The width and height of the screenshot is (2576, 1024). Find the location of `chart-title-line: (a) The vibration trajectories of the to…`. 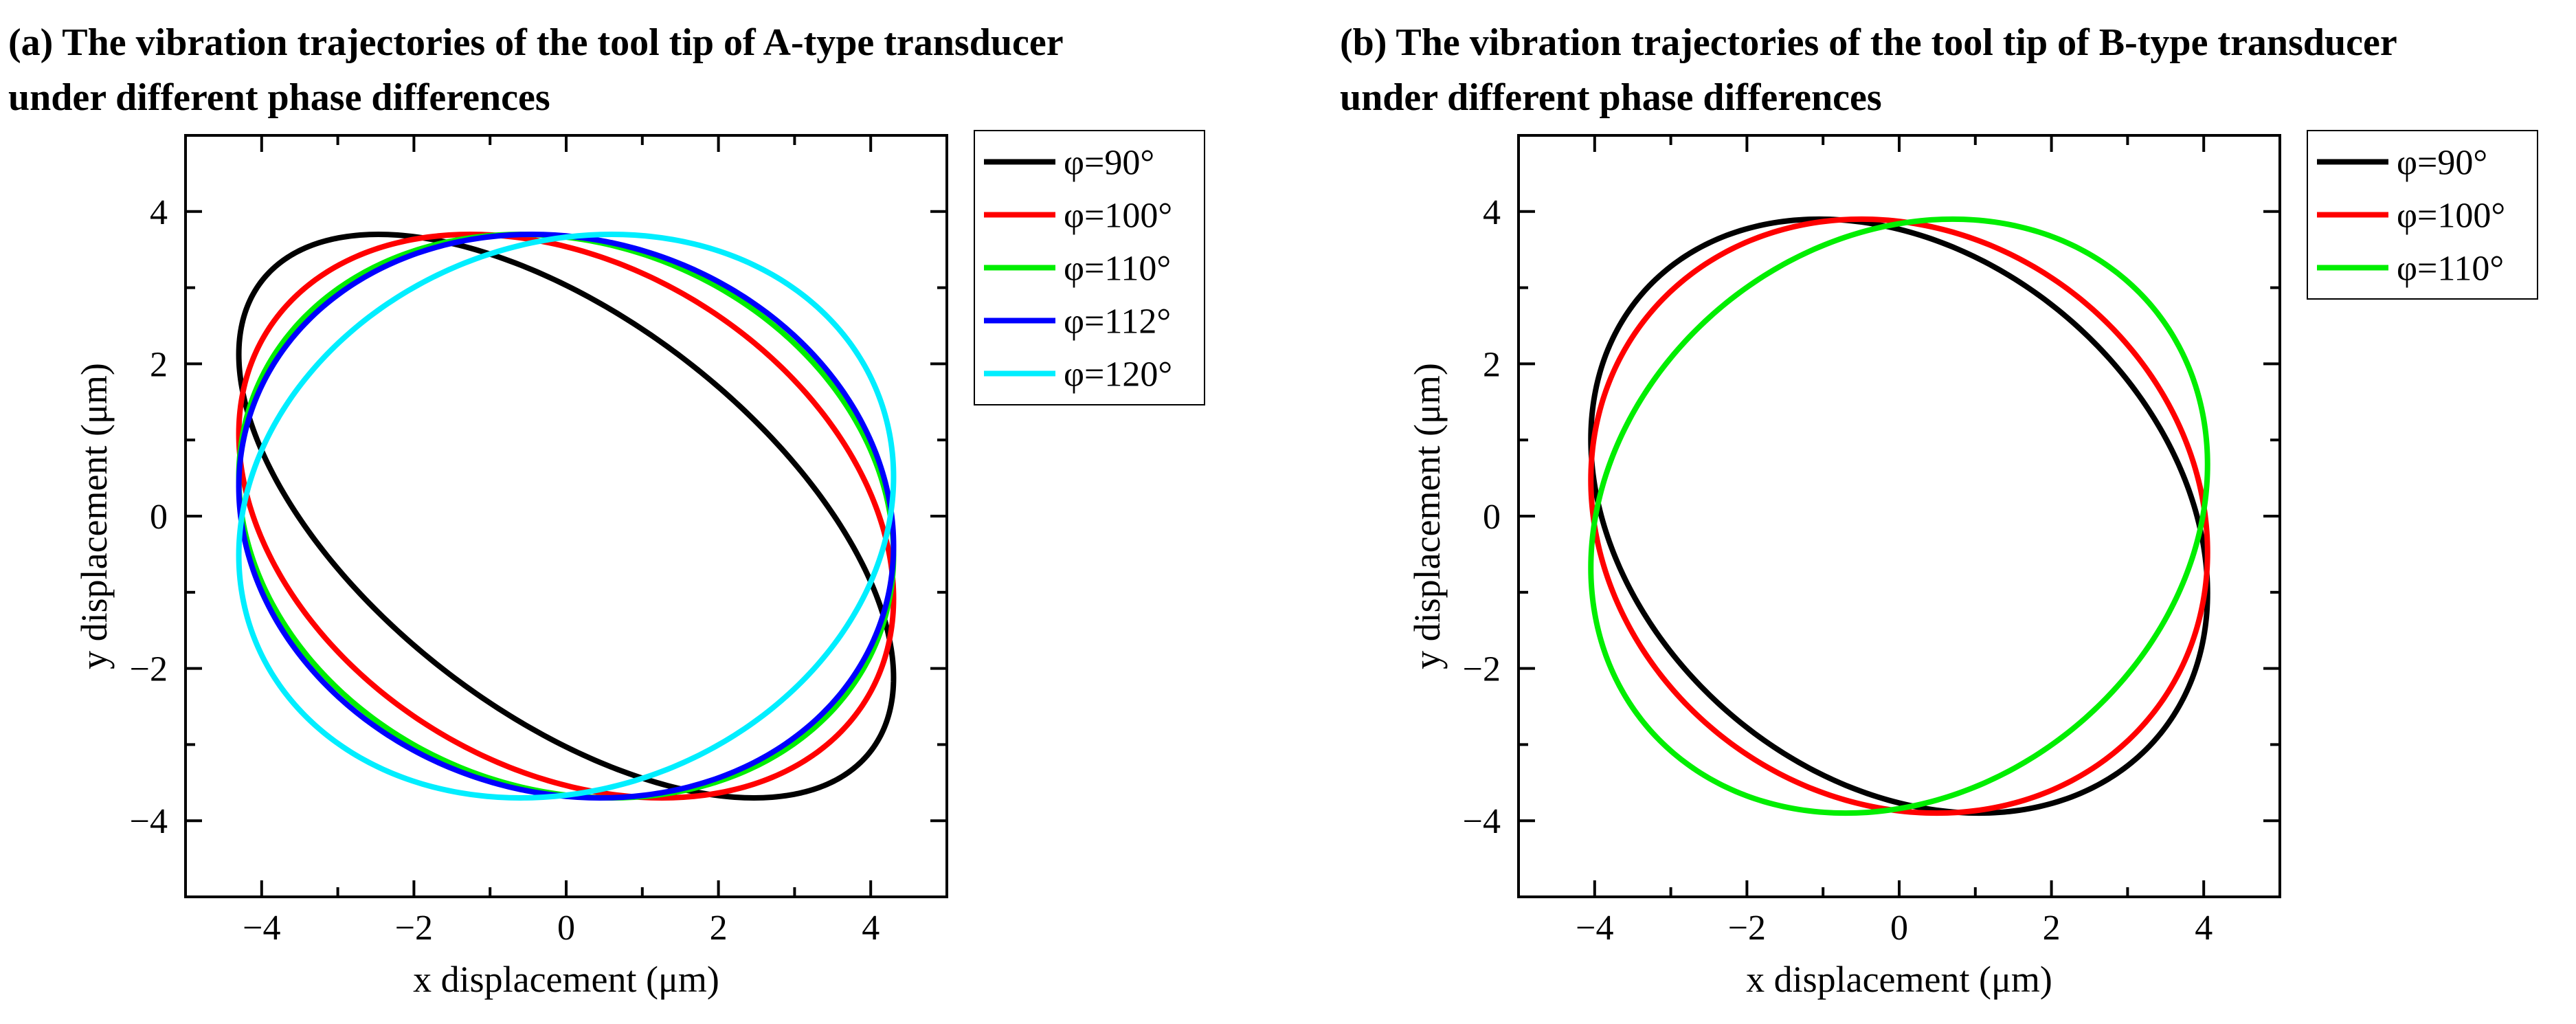

chart-title-line: (a) The vibration trajectories of the to… is located at coordinates (536, 42).